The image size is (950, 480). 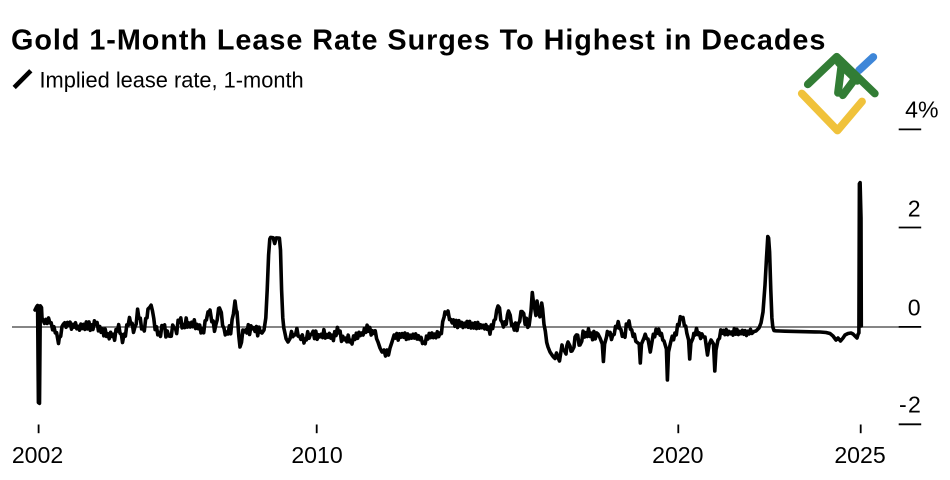 I want to click on svg-text: 2020, so click(x=677, y=455).